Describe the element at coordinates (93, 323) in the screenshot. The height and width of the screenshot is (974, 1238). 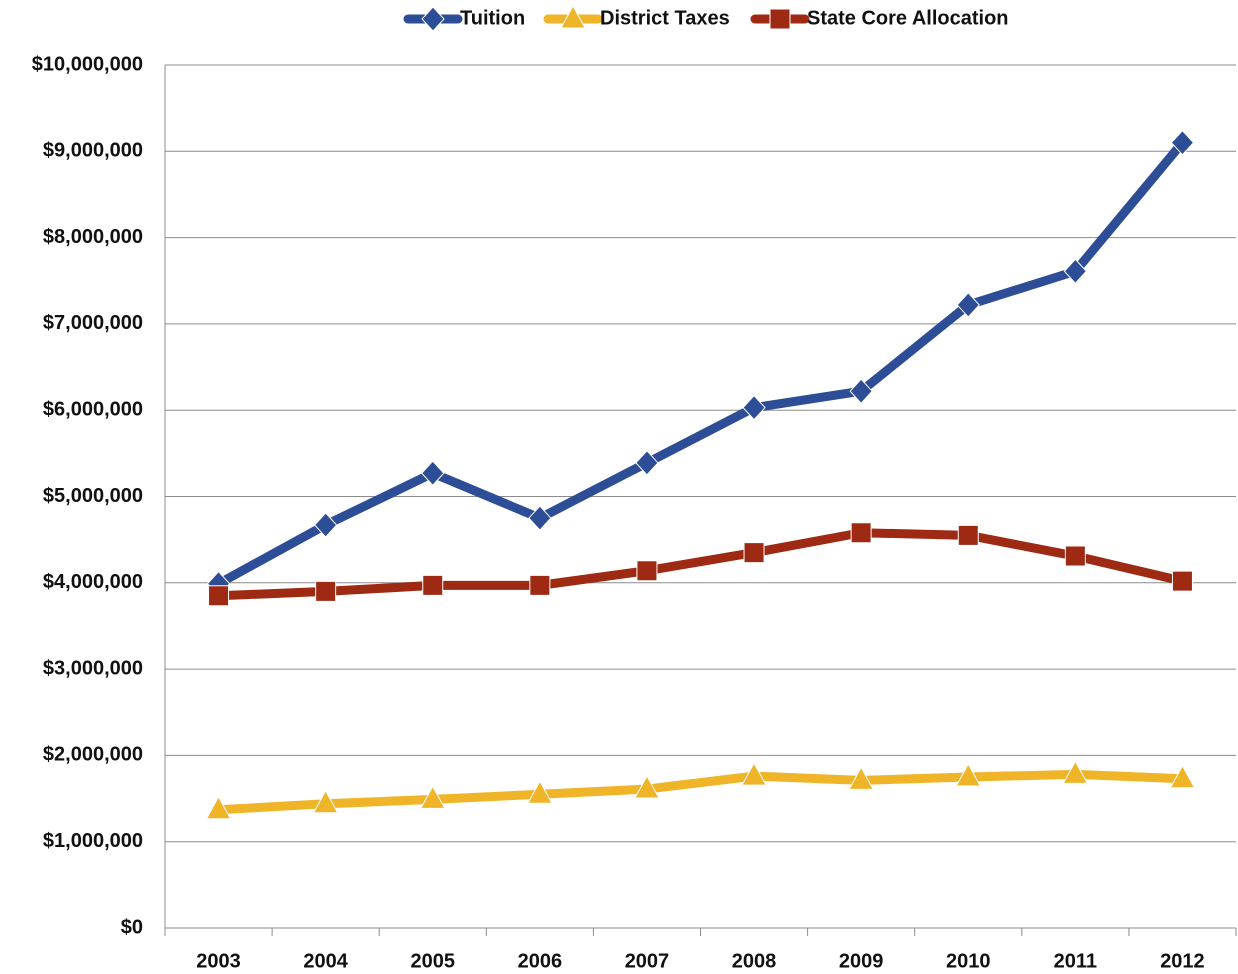
I see `y-tick-label: $7,000,000` at that location.